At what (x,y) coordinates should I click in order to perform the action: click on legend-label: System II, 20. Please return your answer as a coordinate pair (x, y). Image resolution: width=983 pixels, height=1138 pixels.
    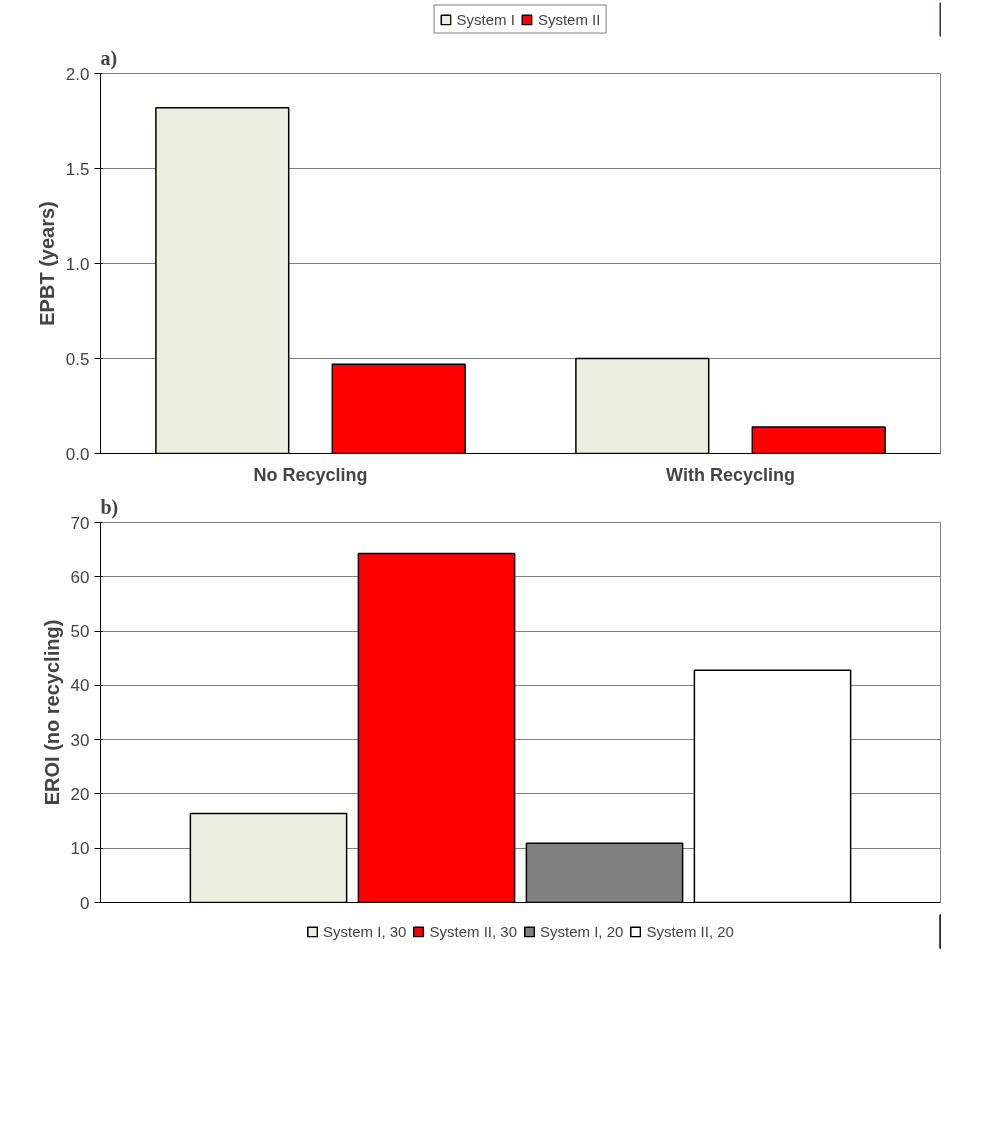
    Looking at the image, I should click on (690, 931).